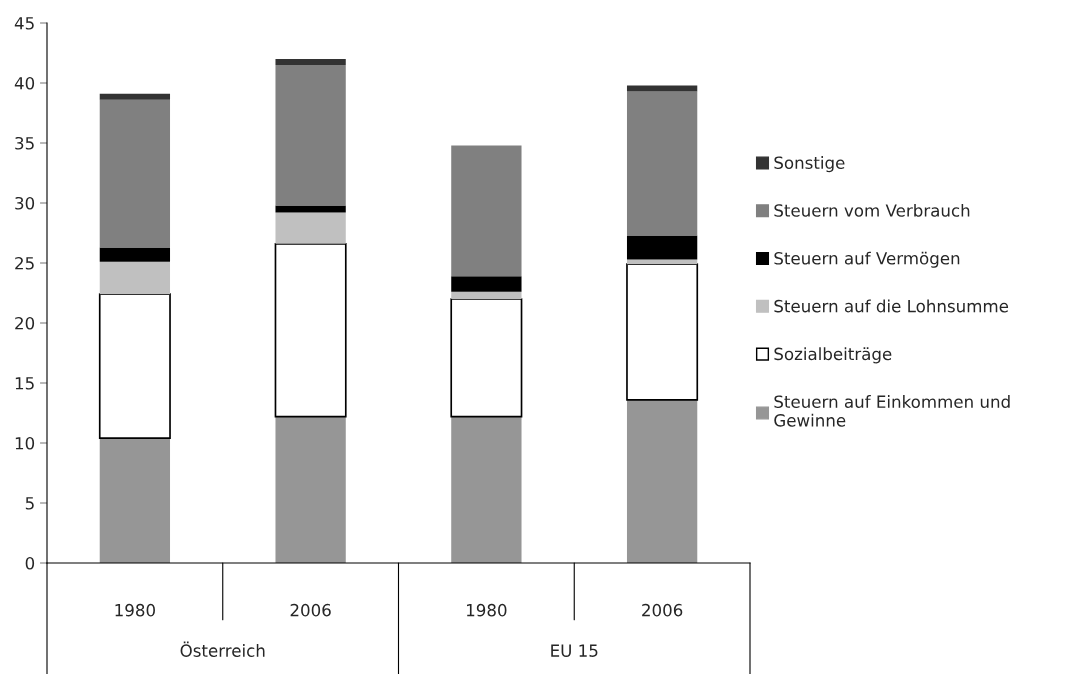 This screenshot has height=674, width=1091. Describe the element at coordinates (25, 323) in the screenshot. I see `y-tick-label: 20` at that location.